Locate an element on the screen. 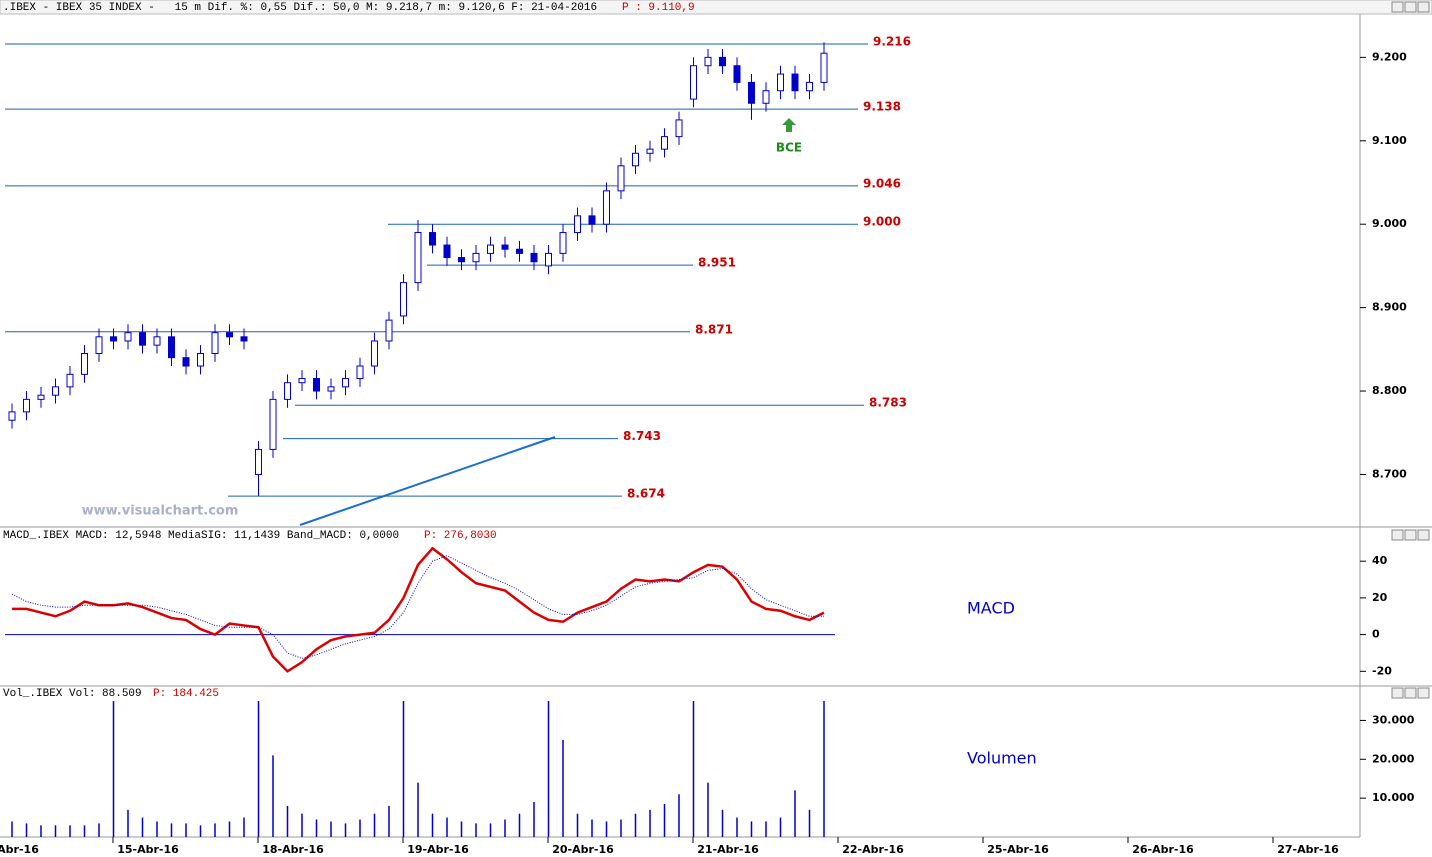 The image size is (1432, 857). level-label: 8.743 is located at coordinates (642, 436).